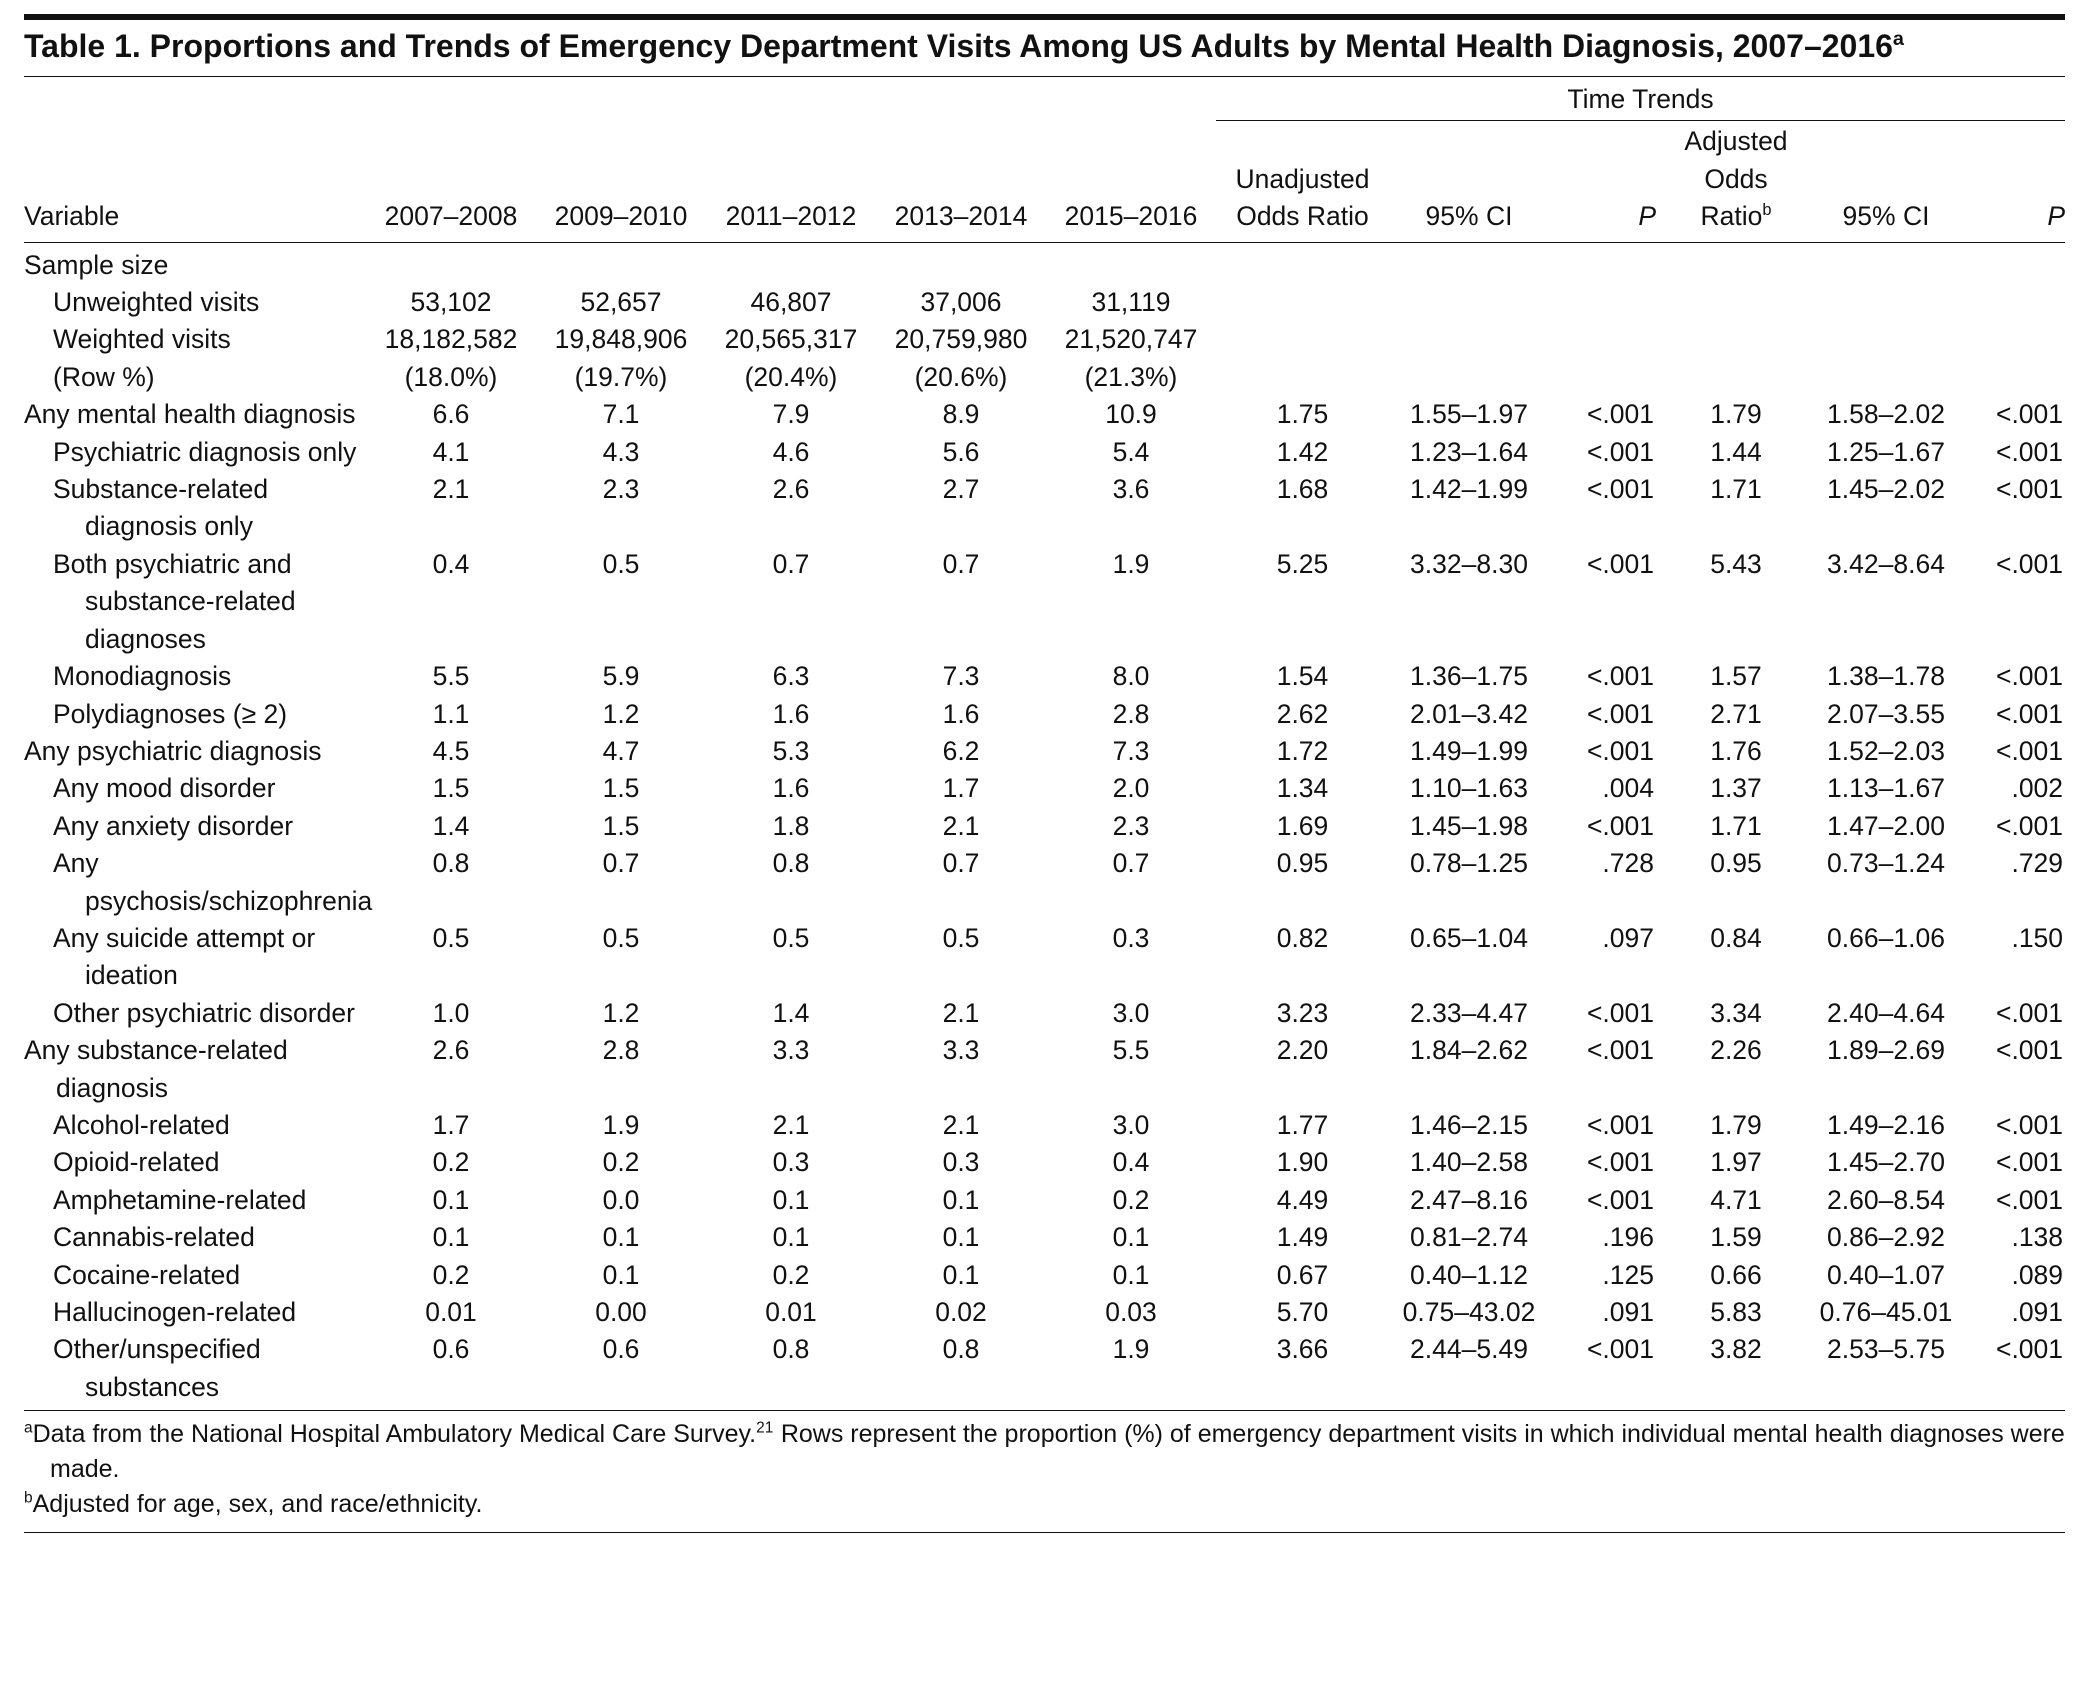 The image size is (2089, 1684). Describe the element at coordinates (1886, 750) in the screenshot. I see `cell: 1.52–2.03` at that location.